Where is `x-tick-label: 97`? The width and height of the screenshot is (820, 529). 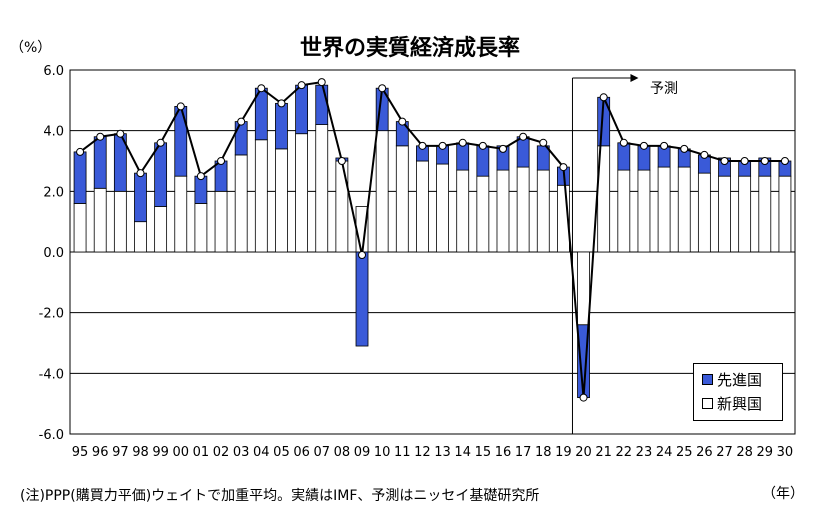 x-tick-label: 97 is located at coordinates (120, 452).